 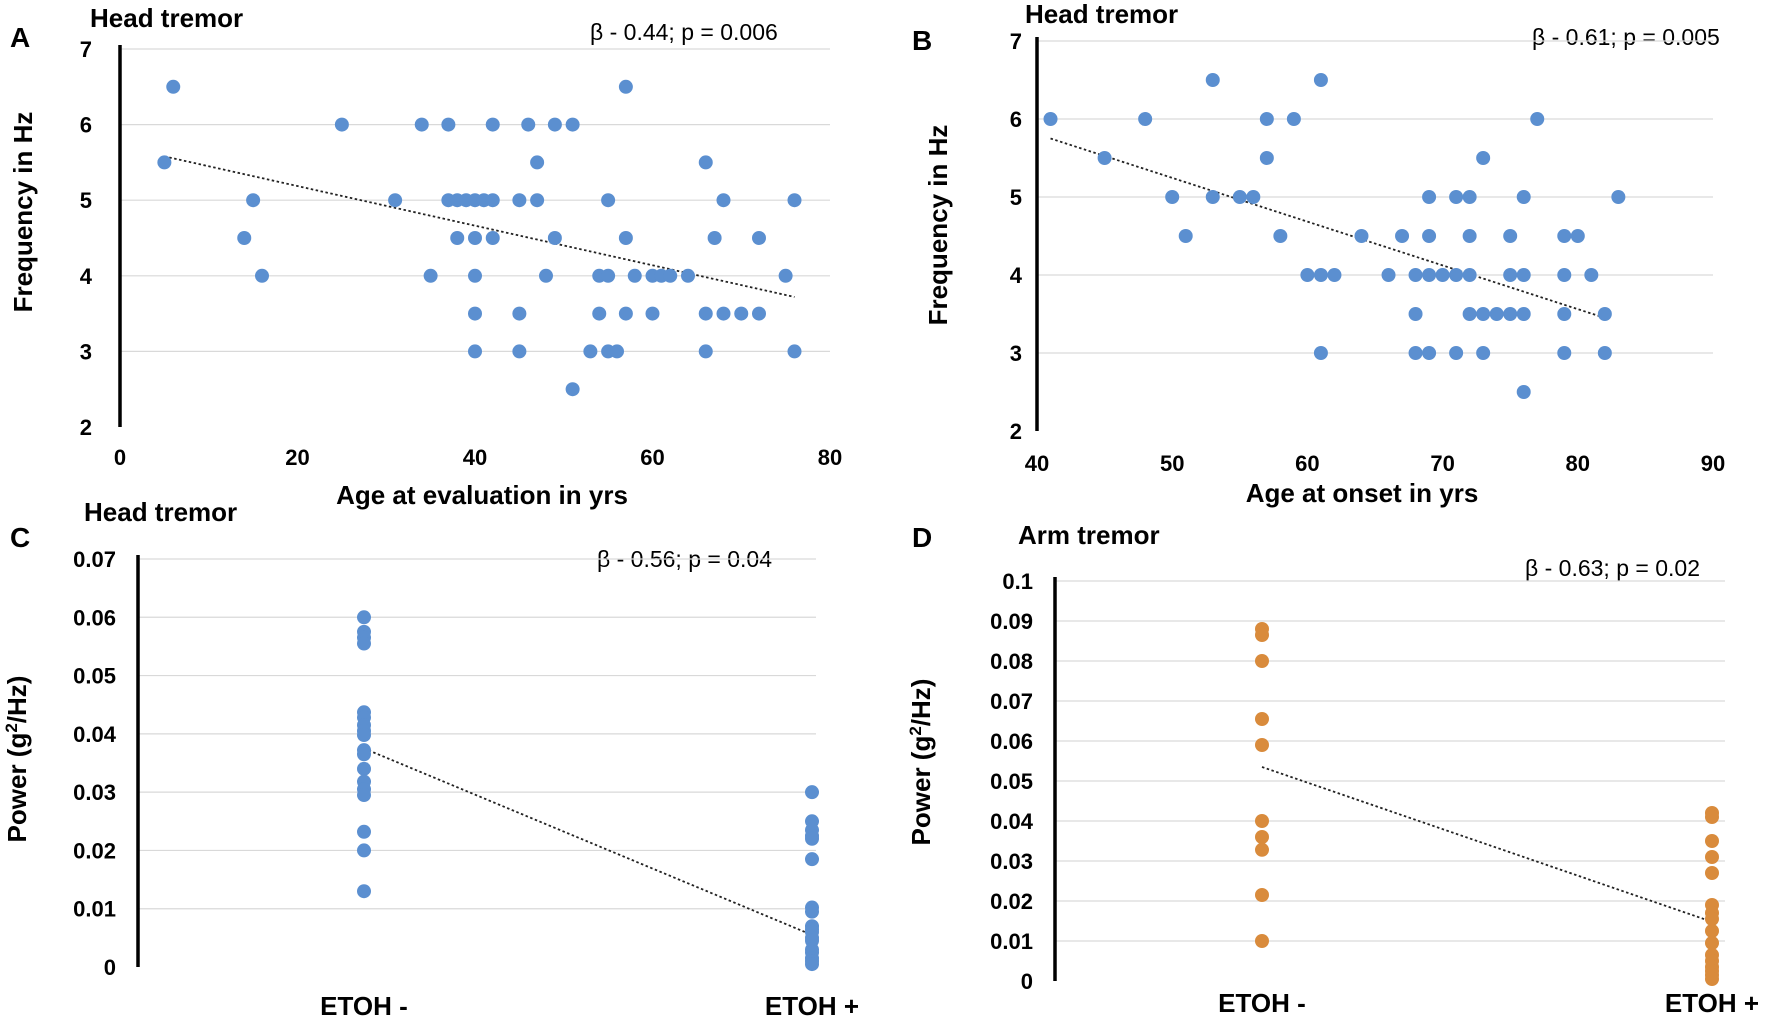 I want to click on panel-d-y-axis-superscript: 2, so click(x=915, y=730).